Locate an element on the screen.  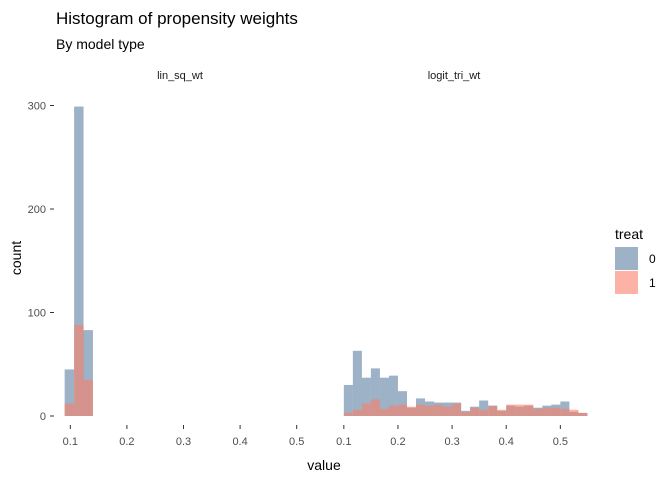
legend-label-1: 1 is located at coordinates (652, 283).